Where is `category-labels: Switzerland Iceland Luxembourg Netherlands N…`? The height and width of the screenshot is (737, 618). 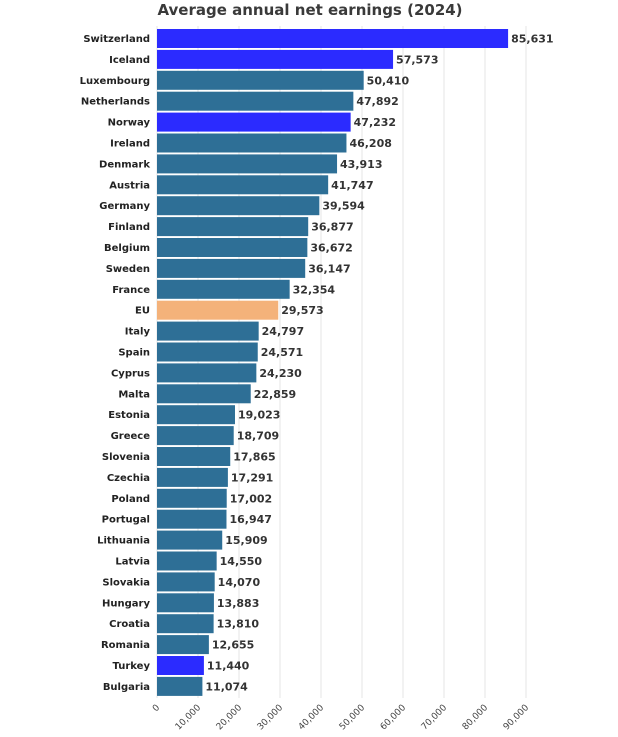 category-labels: Switzerland Iceland Luxembourg Netherlands N… is located at coordinates (115, 363).